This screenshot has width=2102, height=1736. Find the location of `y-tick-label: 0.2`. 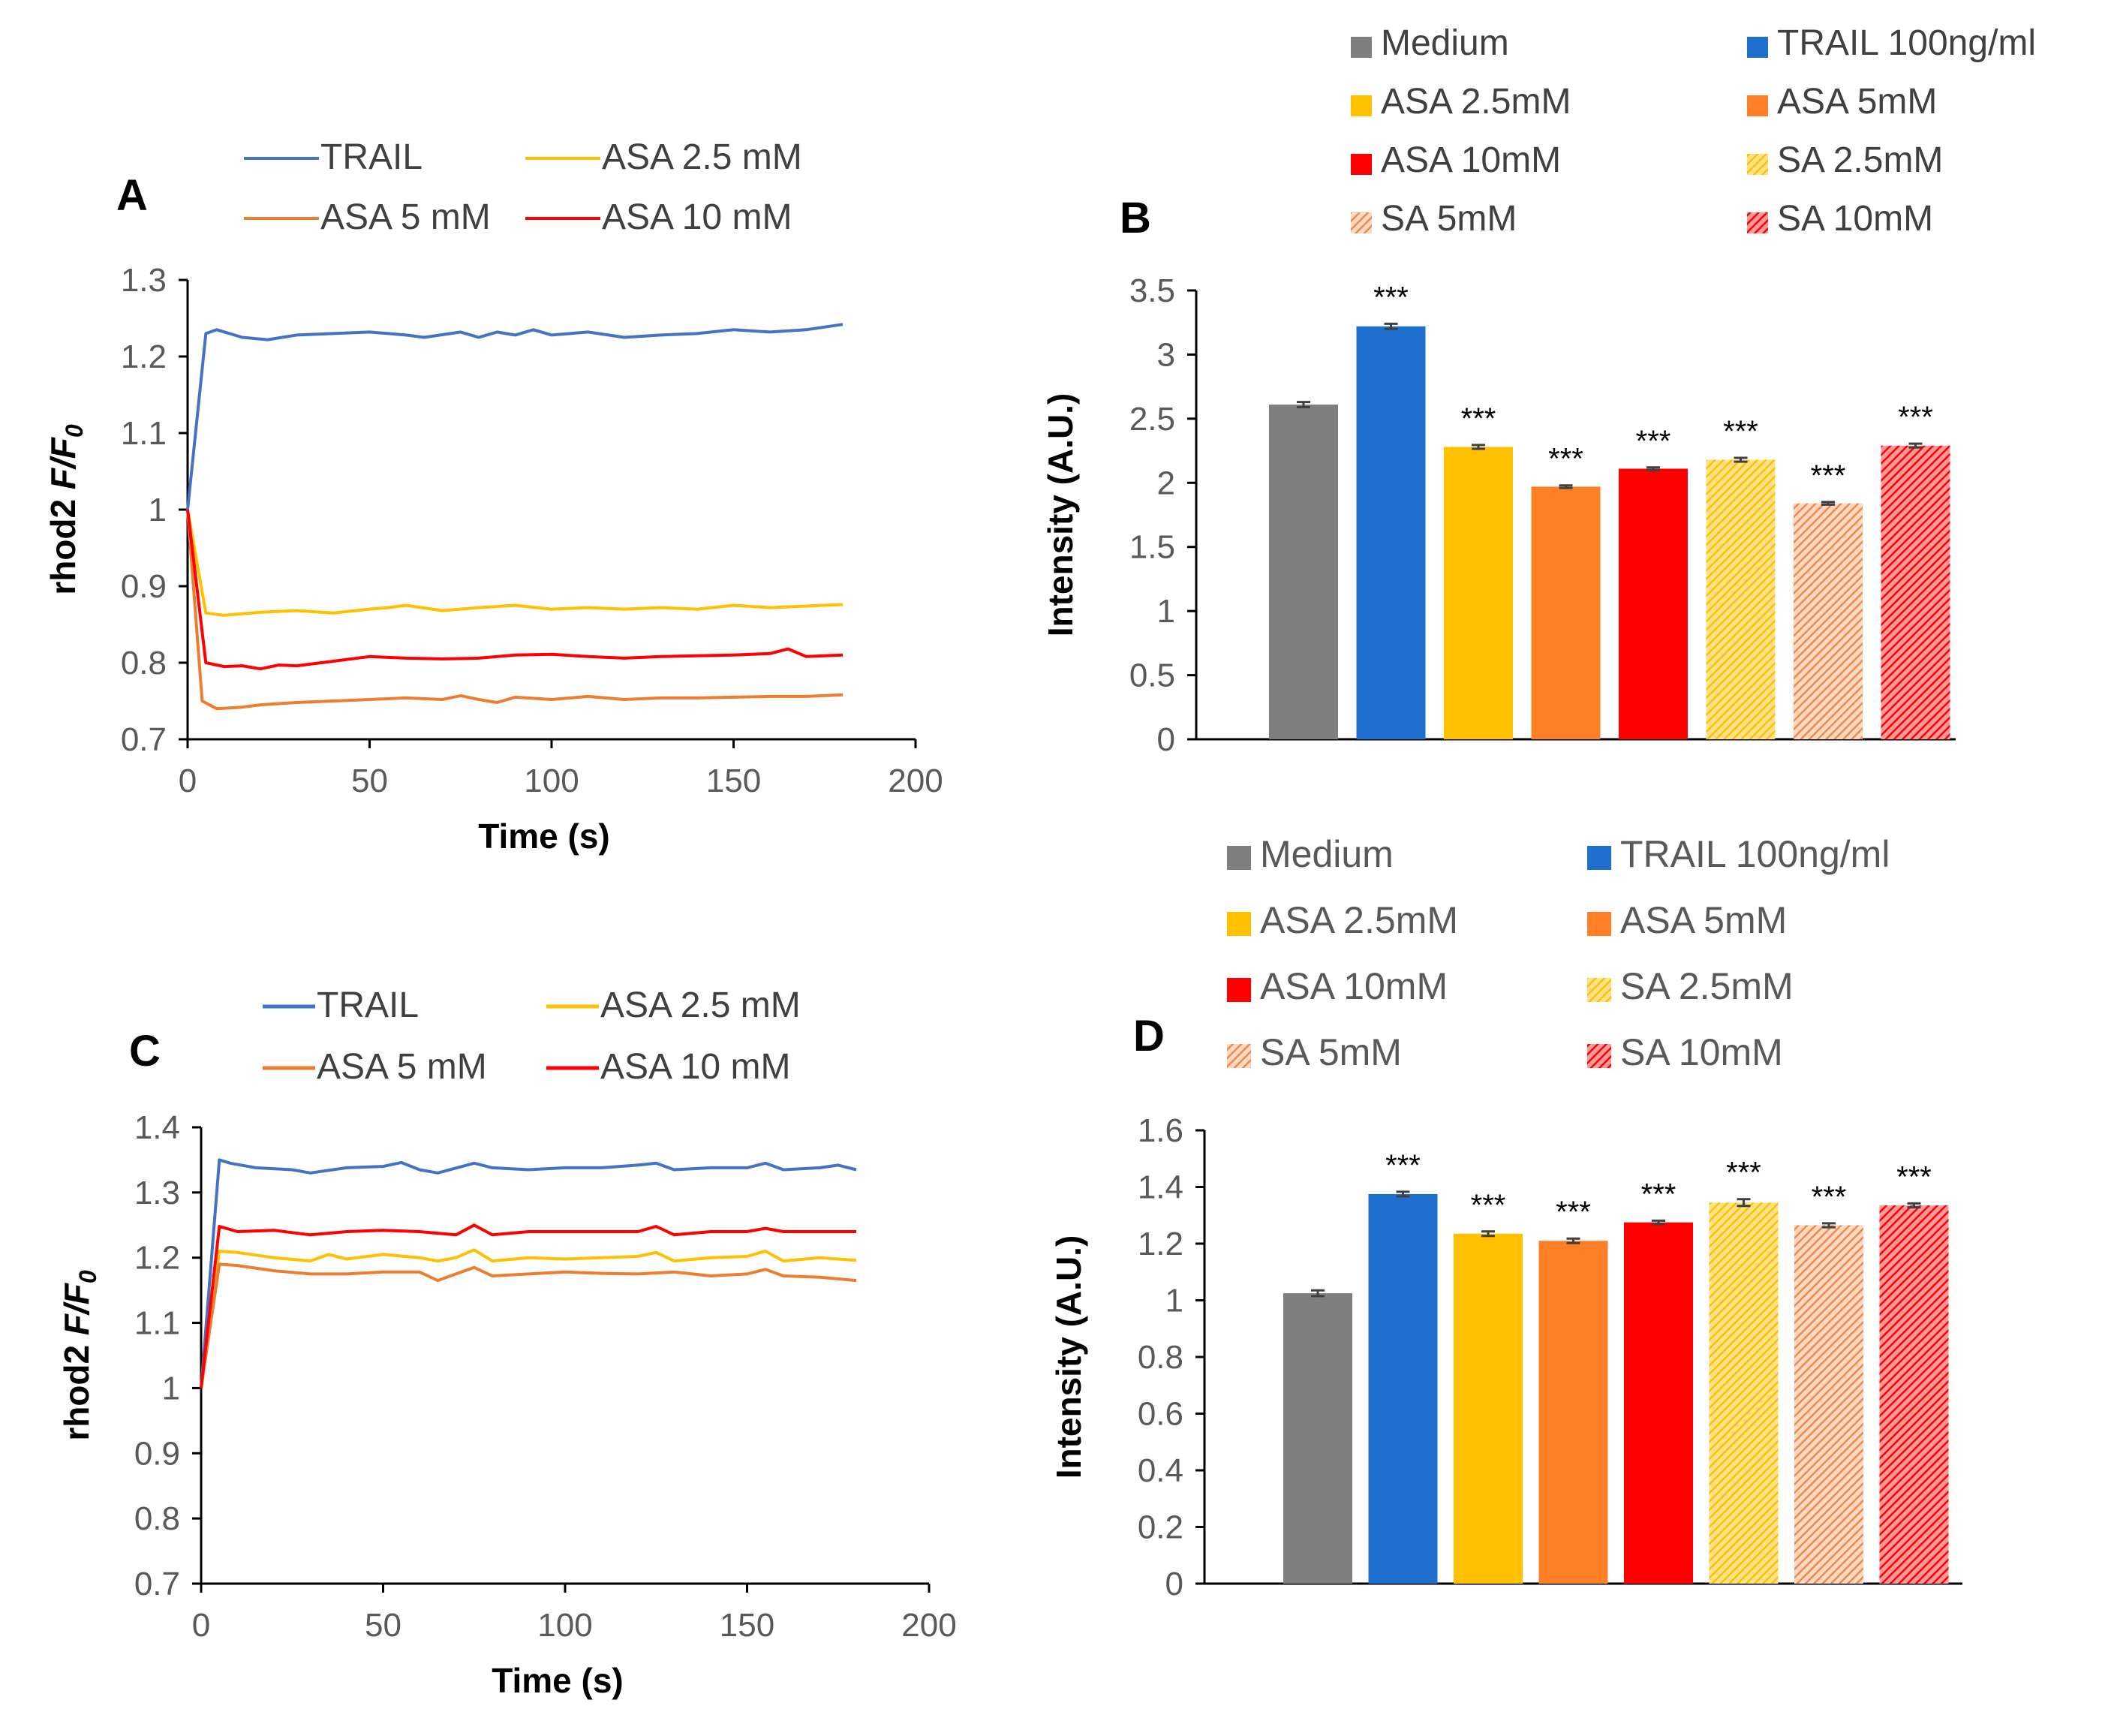

y-tick-label: 0.2 is located at coordinates (1160, 1528).